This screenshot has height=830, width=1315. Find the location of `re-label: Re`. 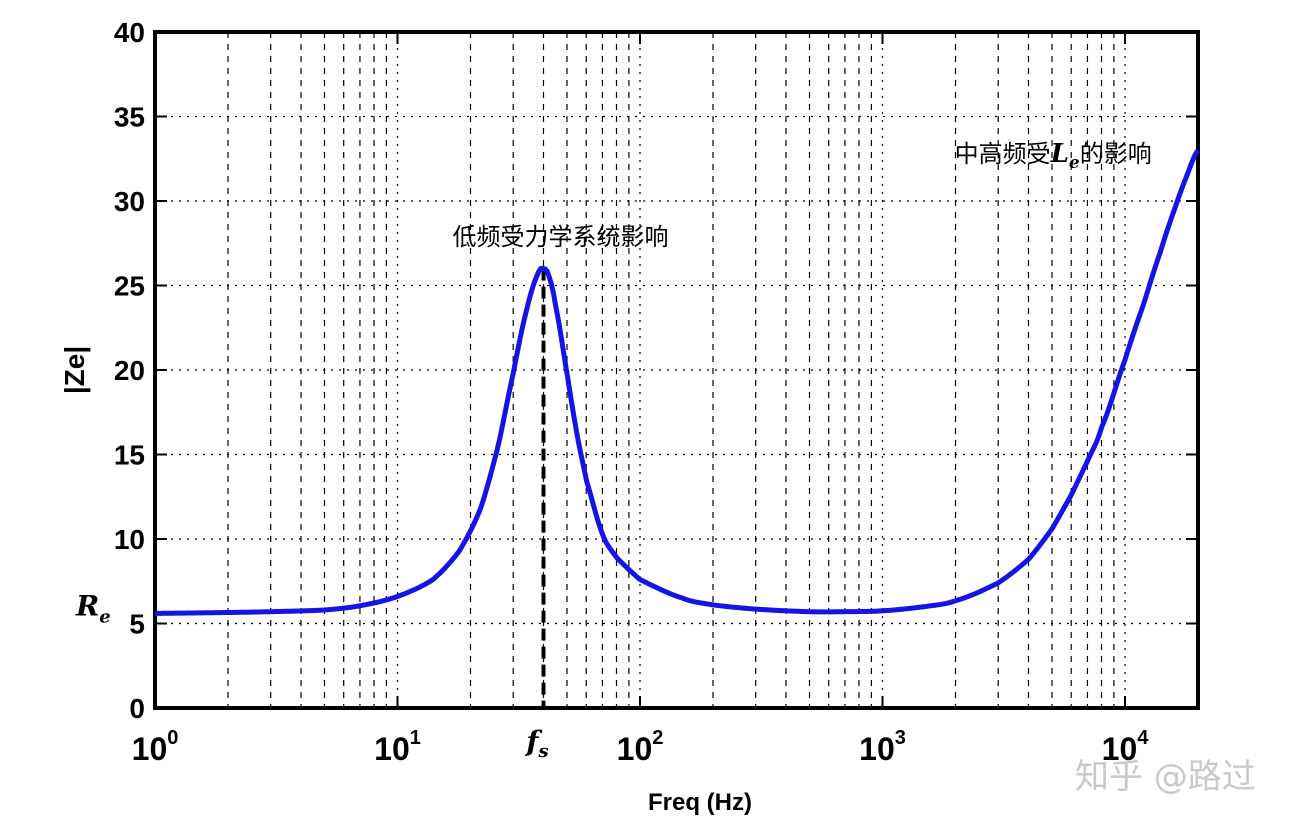

re-label: Re is located at coordinates (93, 608).